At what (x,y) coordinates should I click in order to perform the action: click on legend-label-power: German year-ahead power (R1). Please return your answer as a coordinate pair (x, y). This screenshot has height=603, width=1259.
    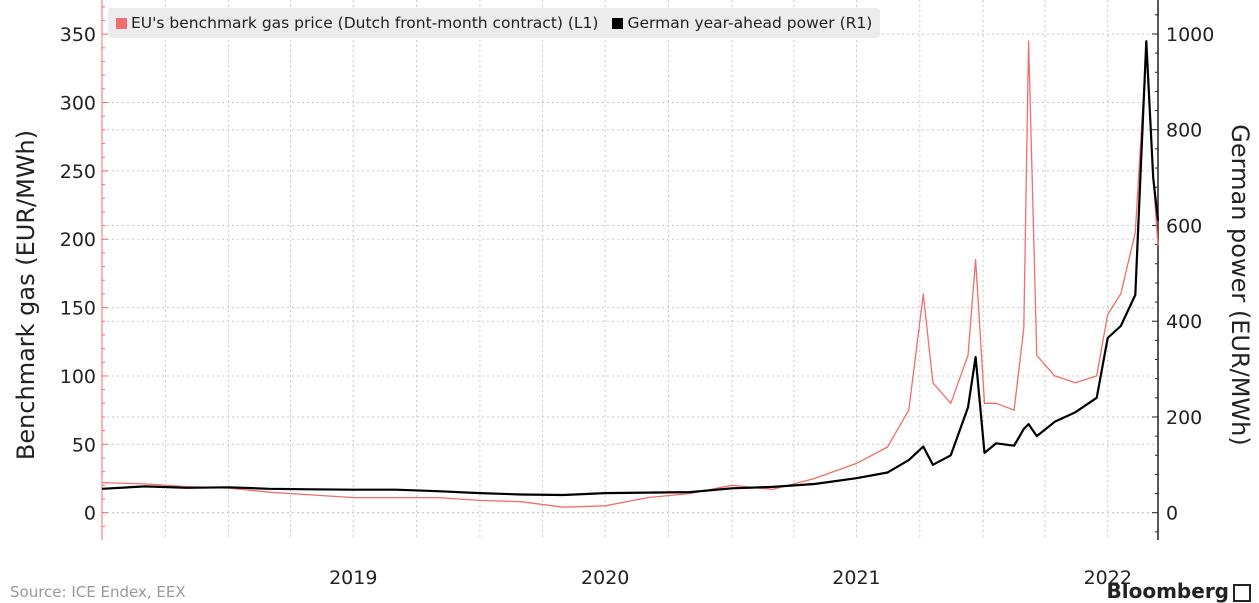
    Looking at the image, I should click on (750, 23).